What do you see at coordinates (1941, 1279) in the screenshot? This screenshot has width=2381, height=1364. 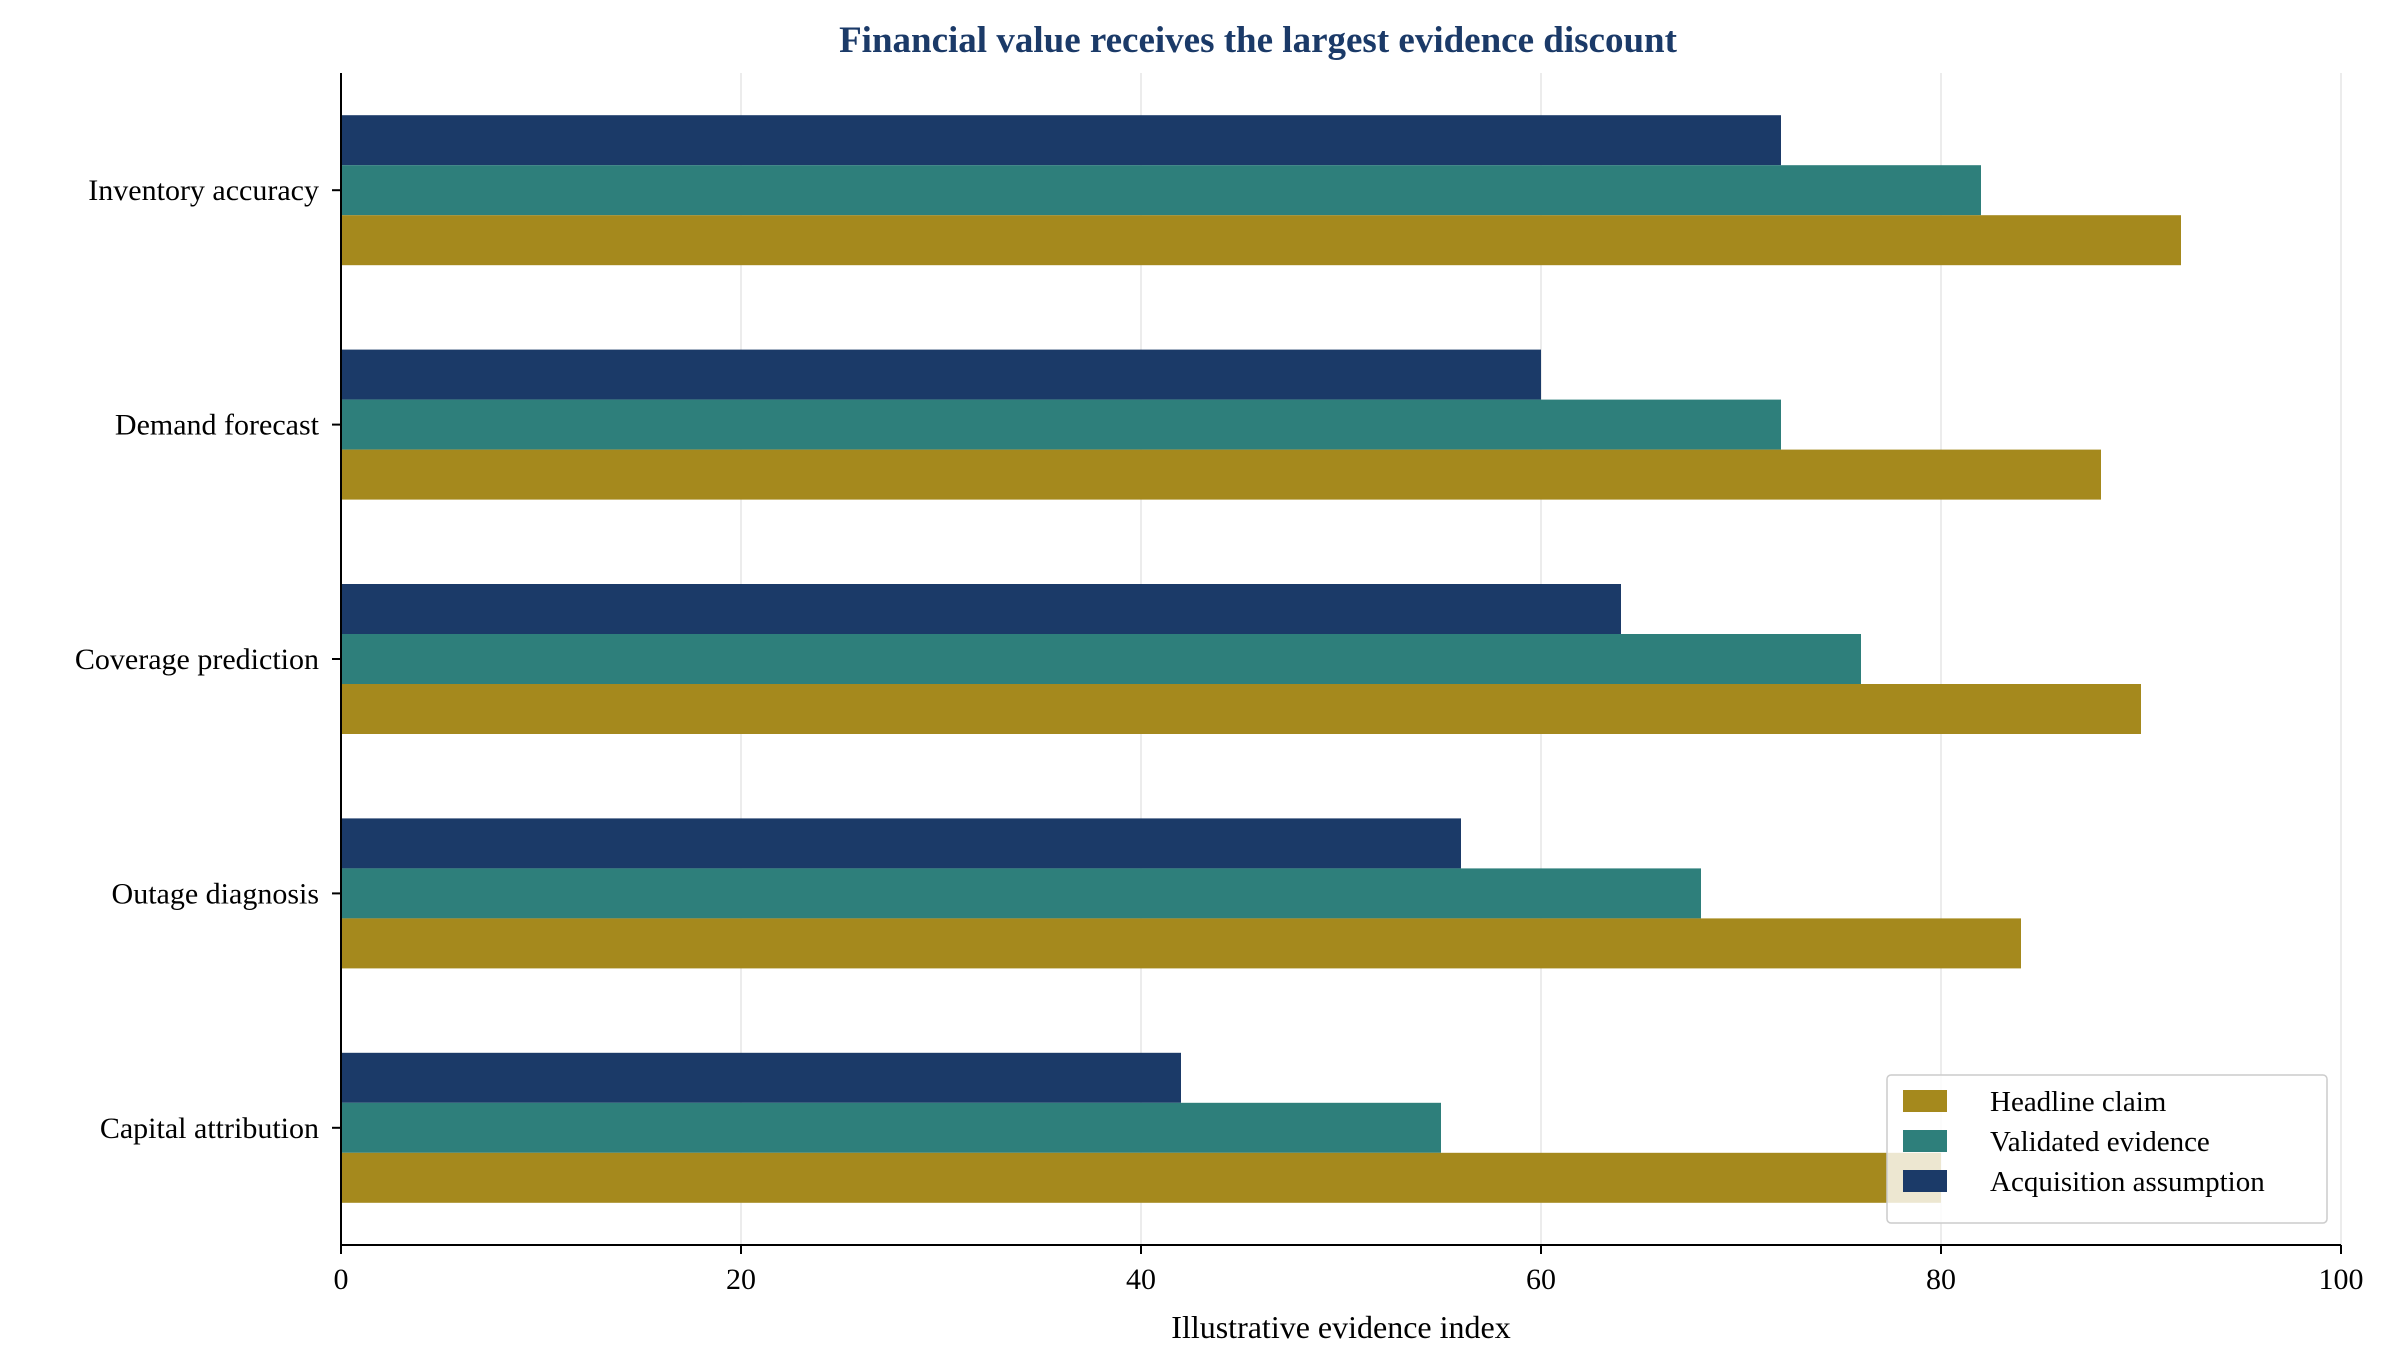 I see `x-tick-label: 80` at bounding box center [1941, 1279].